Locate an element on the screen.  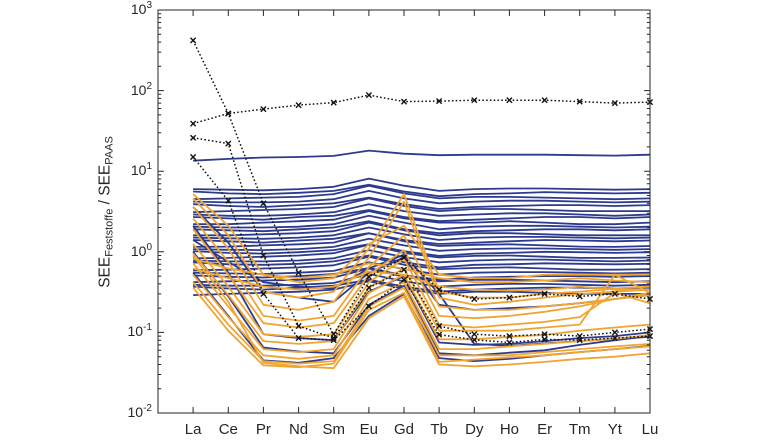
y-tick-label-1e-1: 10⁻¹ is located at coordinates (139, 331).